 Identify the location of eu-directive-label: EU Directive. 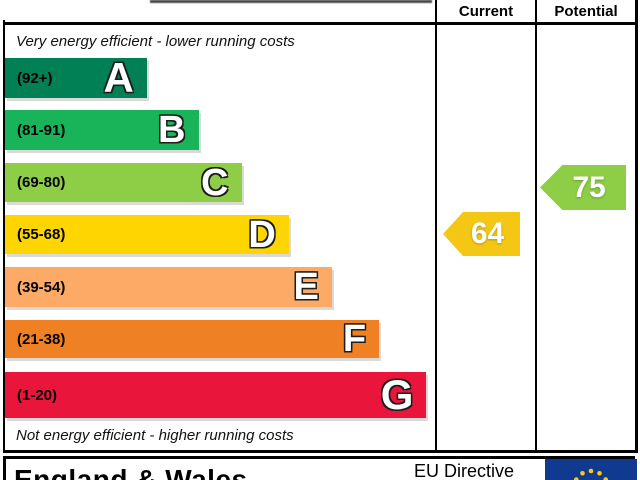
(464, 470).